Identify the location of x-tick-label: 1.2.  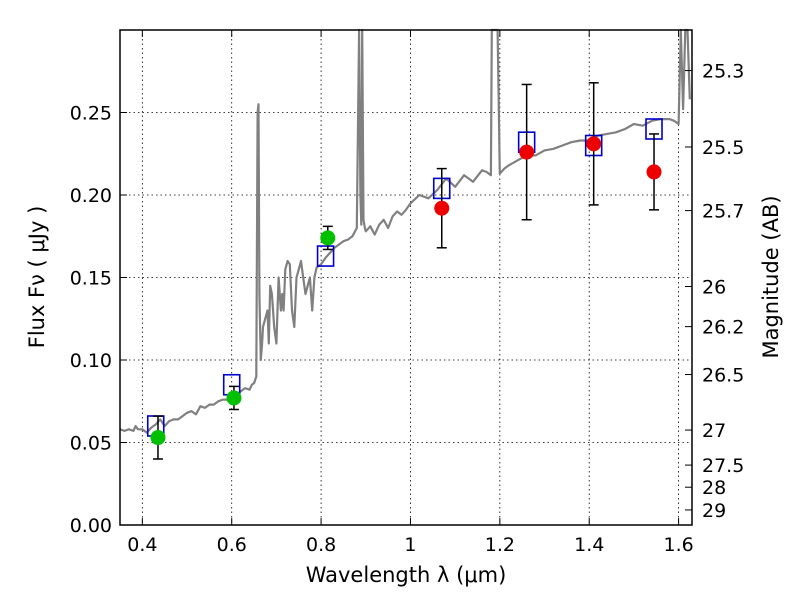
(500, 545).